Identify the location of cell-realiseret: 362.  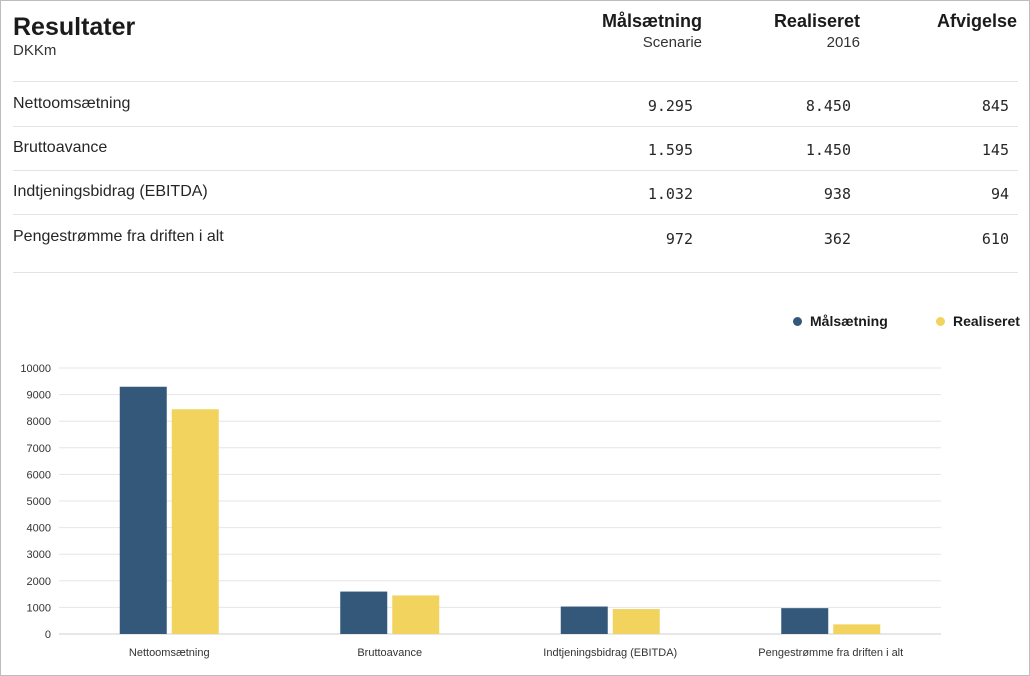
(837, 239).